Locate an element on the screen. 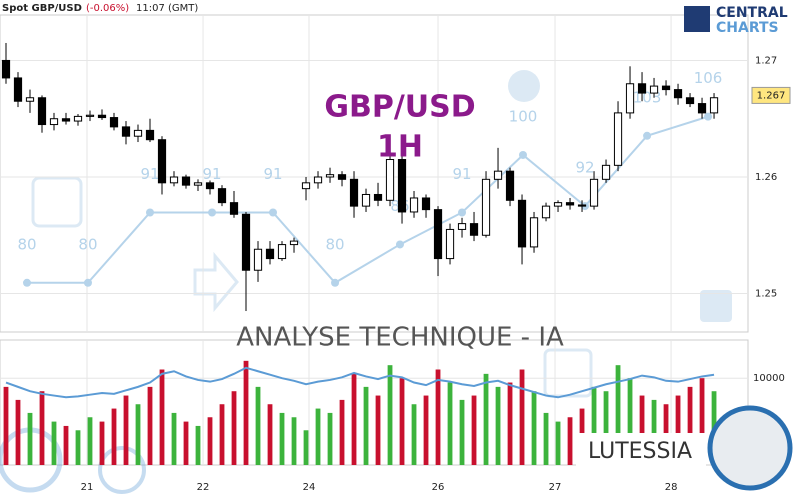 The image size is (800, 500). x-tick-label: 27 is located at coordinates (555, 487).